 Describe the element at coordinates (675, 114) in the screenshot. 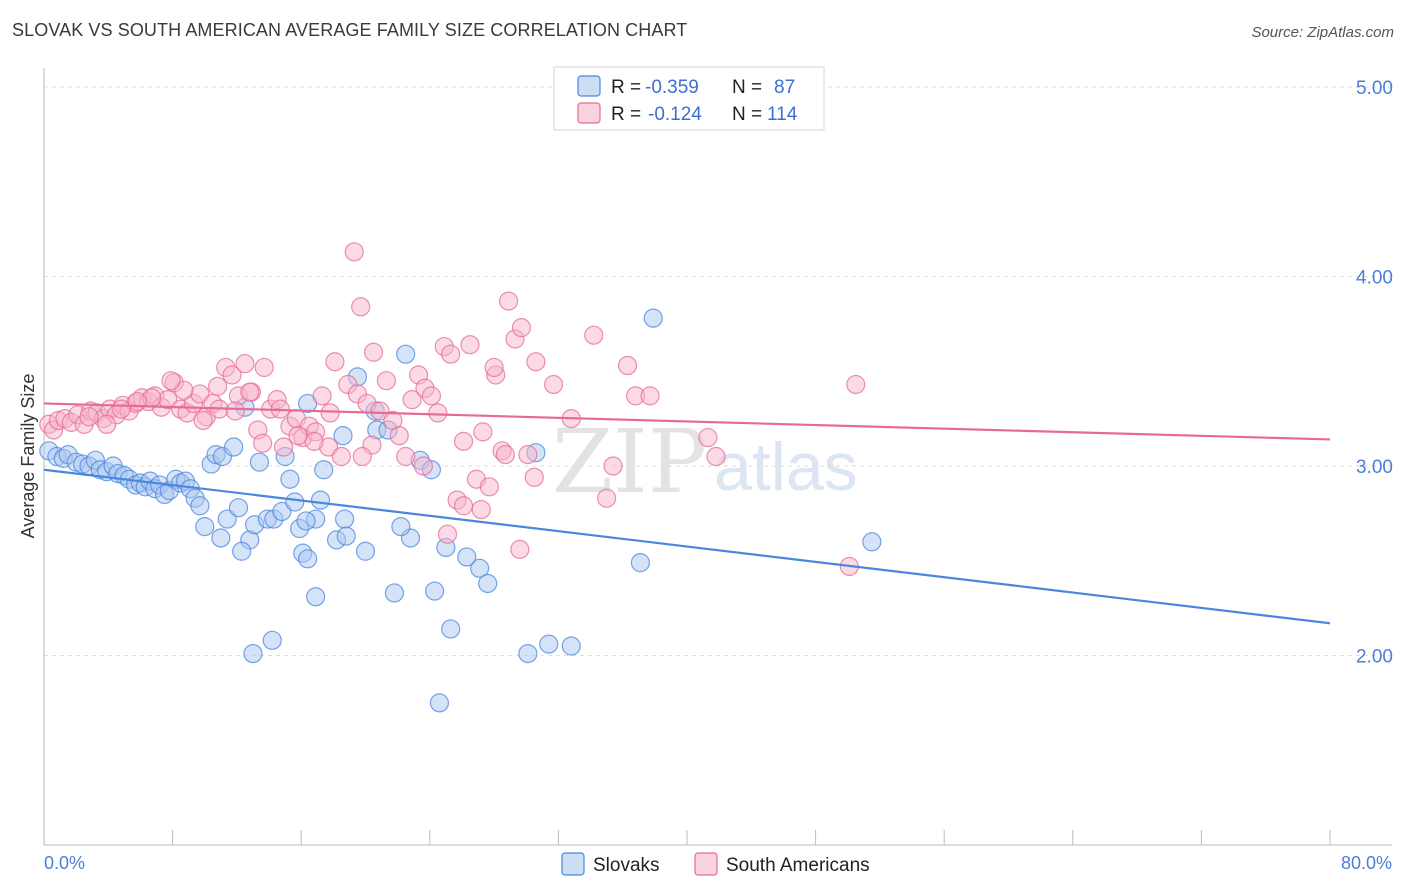

I see `legend-r-value-south-americans: -0.124` at that location.